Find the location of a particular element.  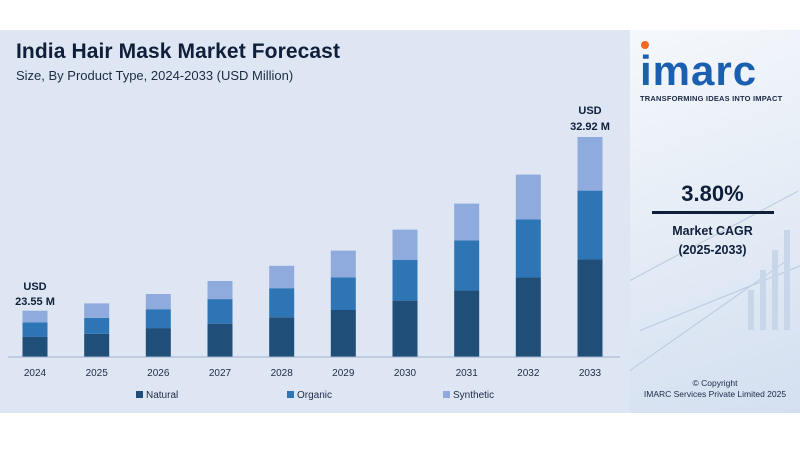

bar-synthetic-2029 is located at coordinates (343, 264).